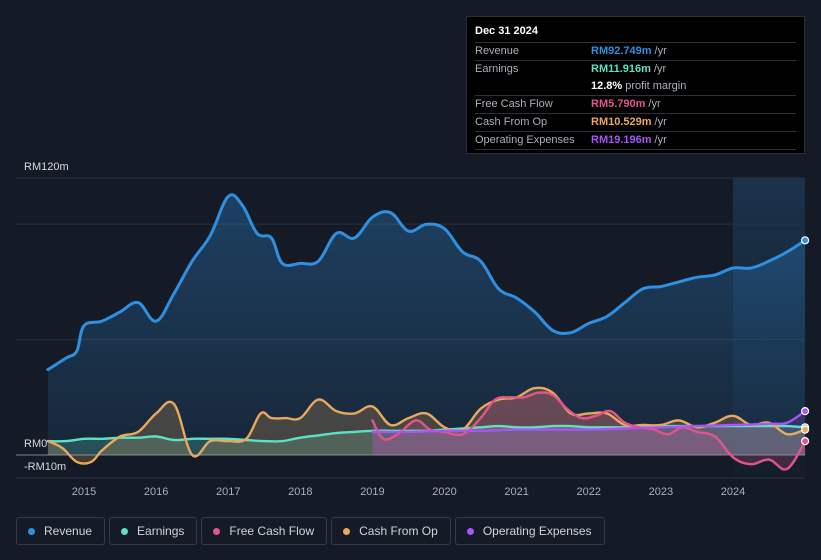  What do you see at coordinates (621, 140) in the screenshot?
I see `tooltip-value: RM19.196m` at bounding box center [621, 140].